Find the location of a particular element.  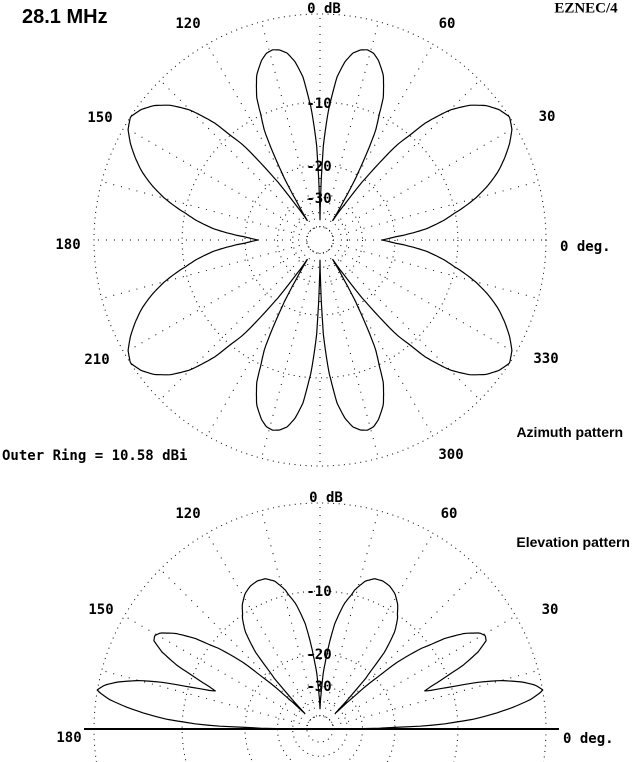

el-ring-label-m30: -30 is located at coordinates (319, 687).